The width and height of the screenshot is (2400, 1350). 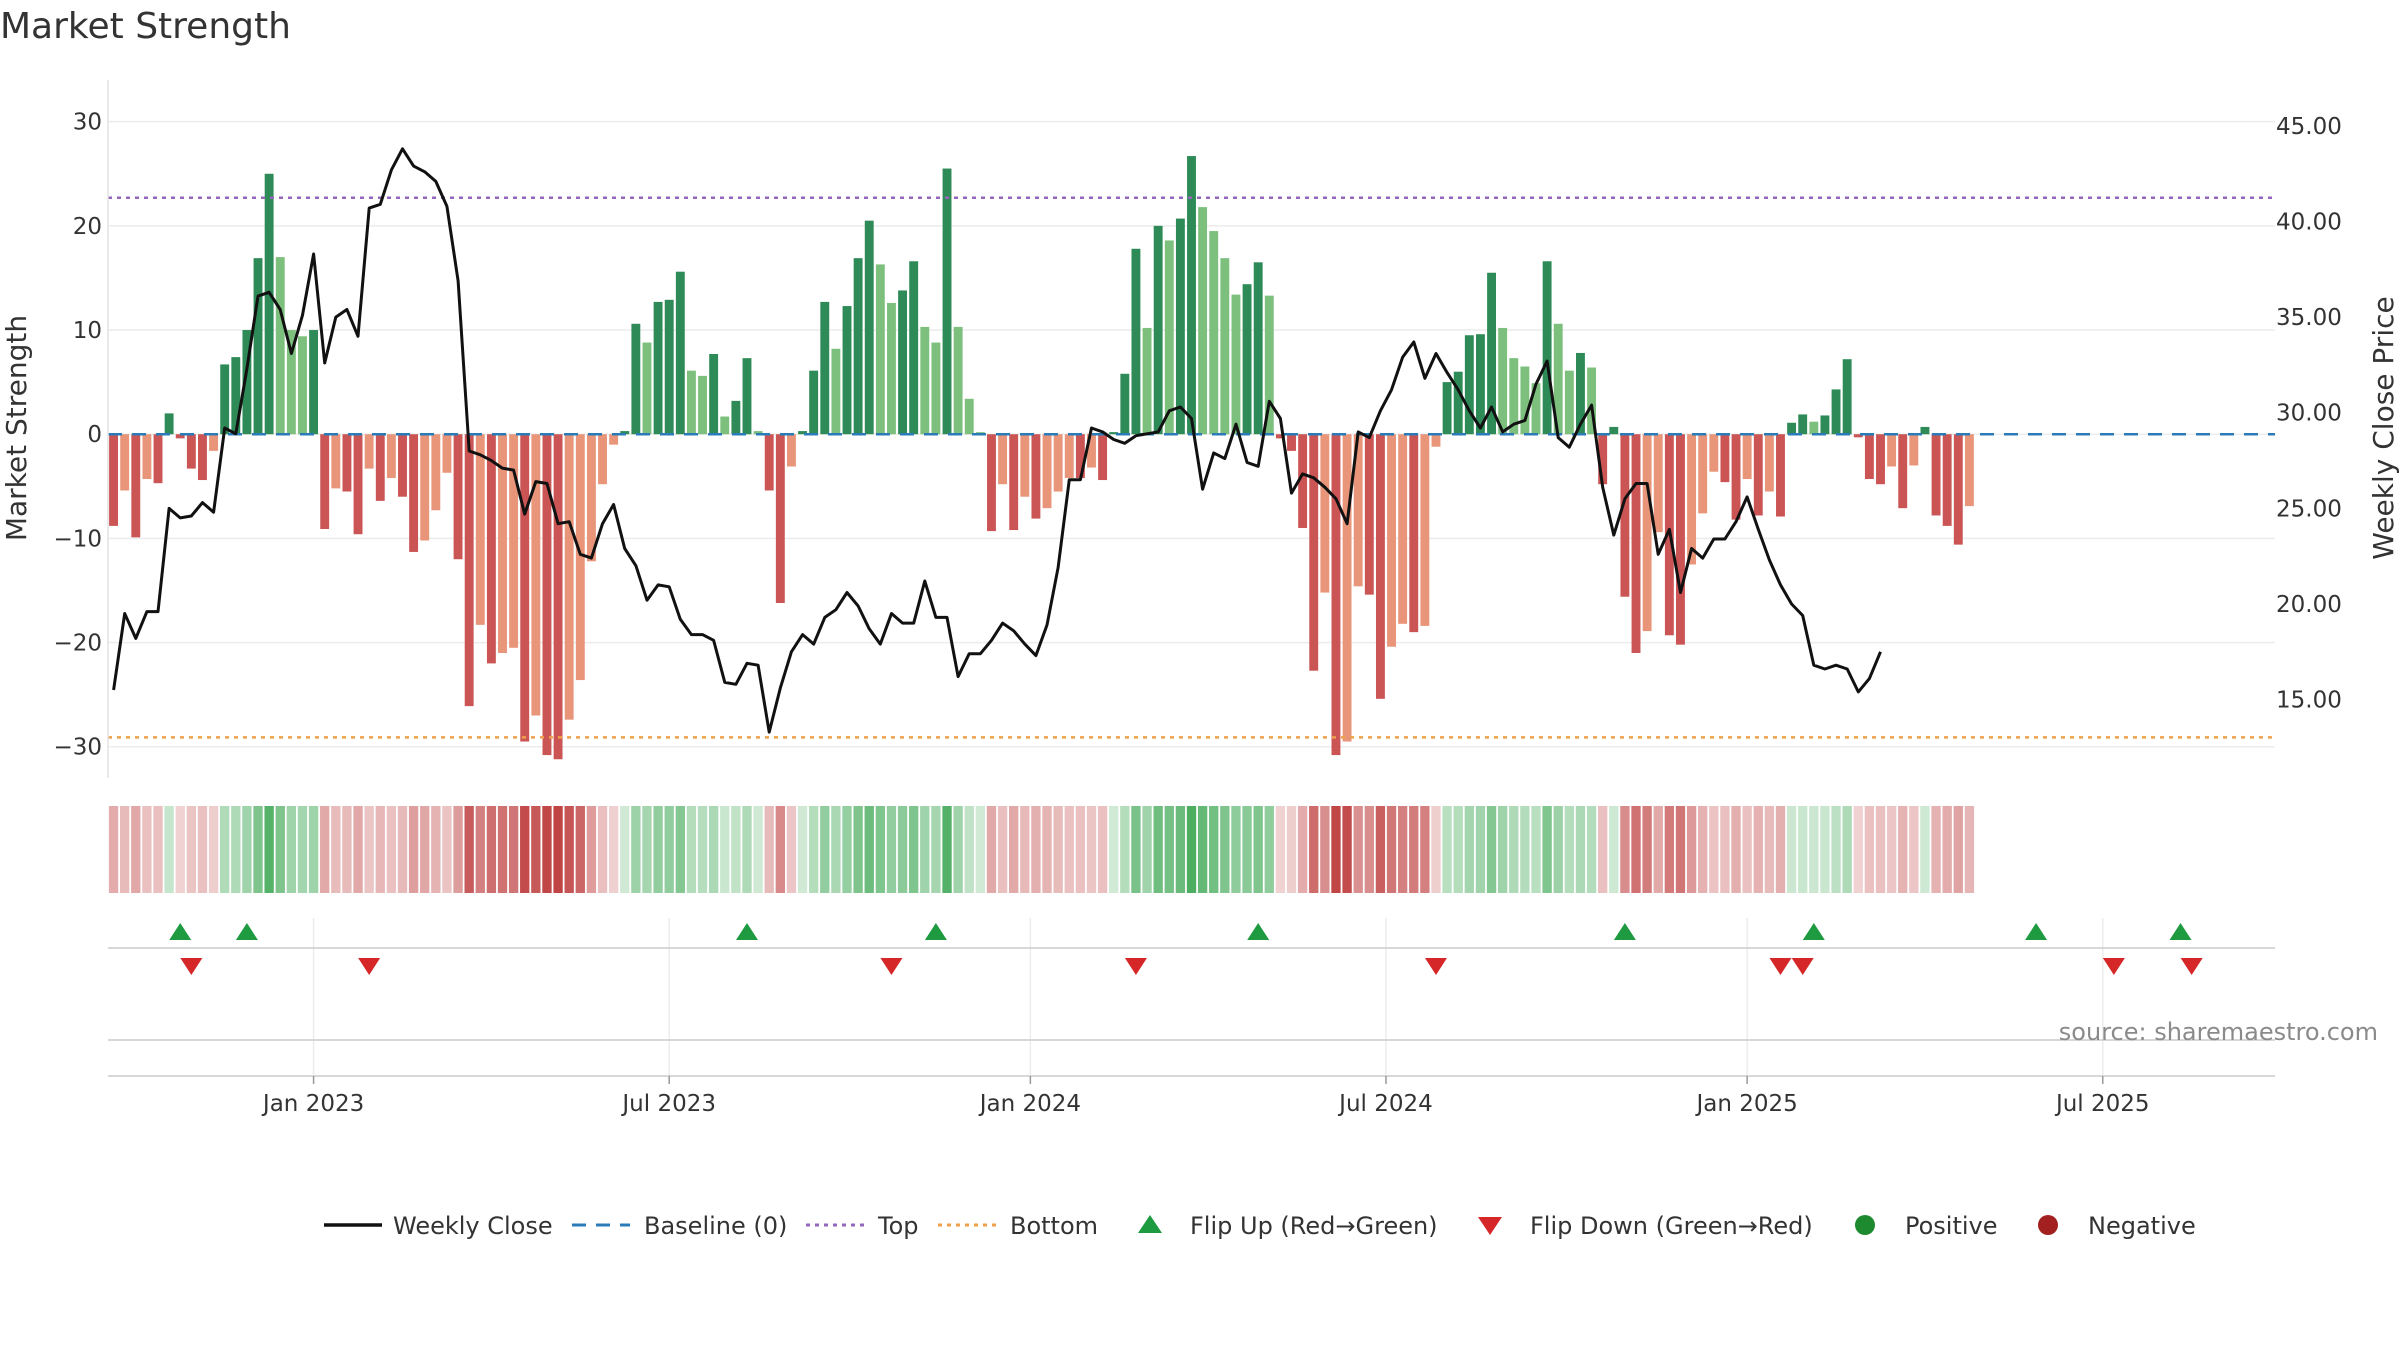 I want to click on flip-markers, so click(x=1186, y=949).